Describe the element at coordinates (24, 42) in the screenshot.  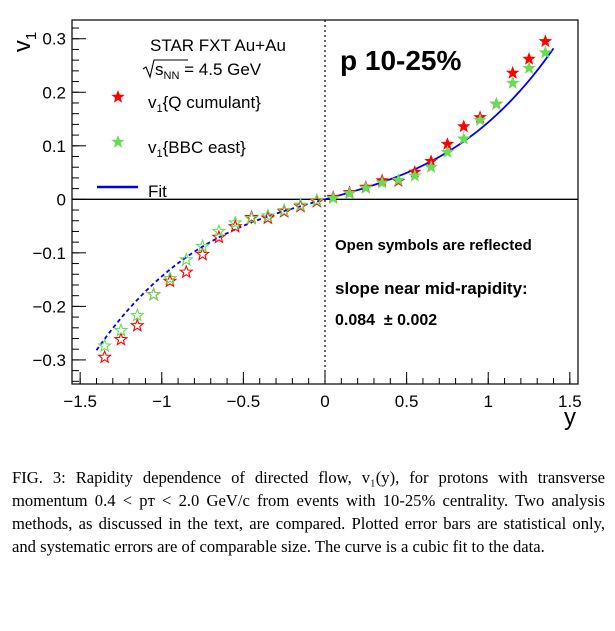
I see `y-axis-label: v1` at that location.